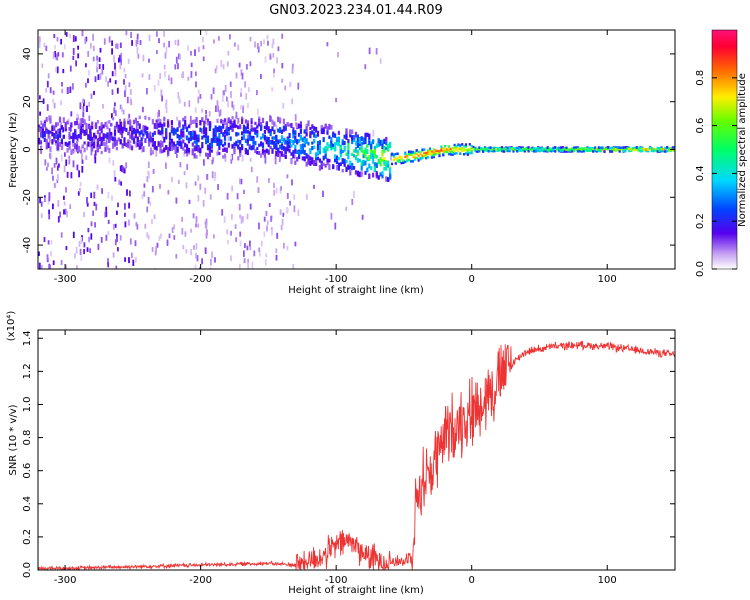 This screenshot has width=750, height=600. What do you see at coordinates (700, 173) in the screenshot?
I see `colorbar-tick-label: 0.4` at bounding box center [700, 173].